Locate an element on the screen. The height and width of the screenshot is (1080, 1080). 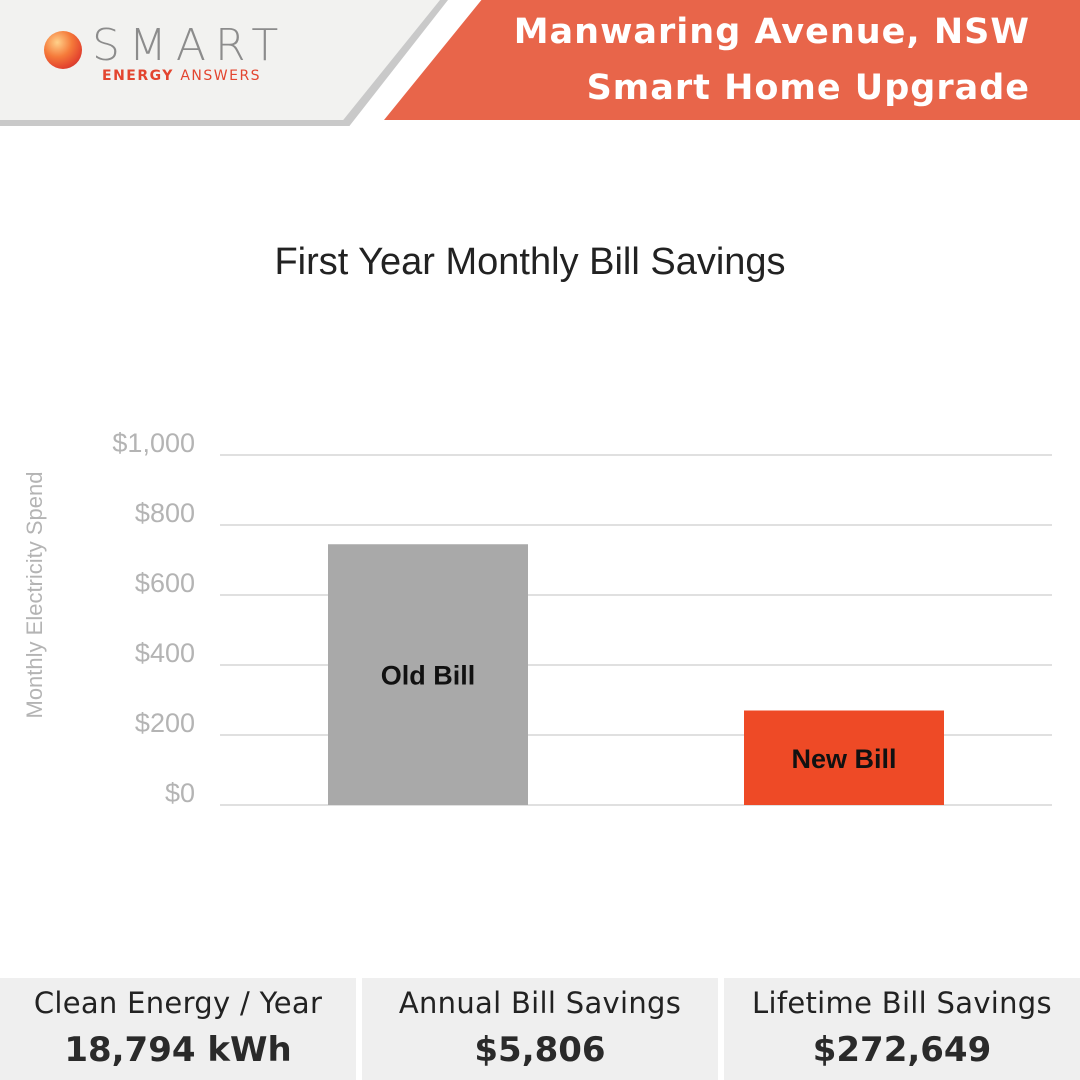
y-axis-ticks: $0 $200 $400 $600 $800 $1,000 is located at coordinates (153, 618).